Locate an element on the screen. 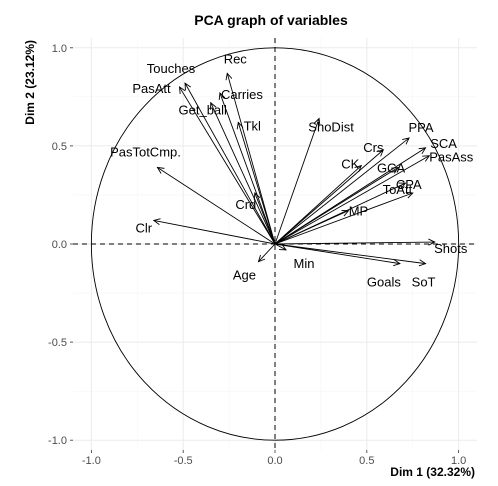 The image size is (498, 486). label-min: Min is located at coordinates (304, 263).